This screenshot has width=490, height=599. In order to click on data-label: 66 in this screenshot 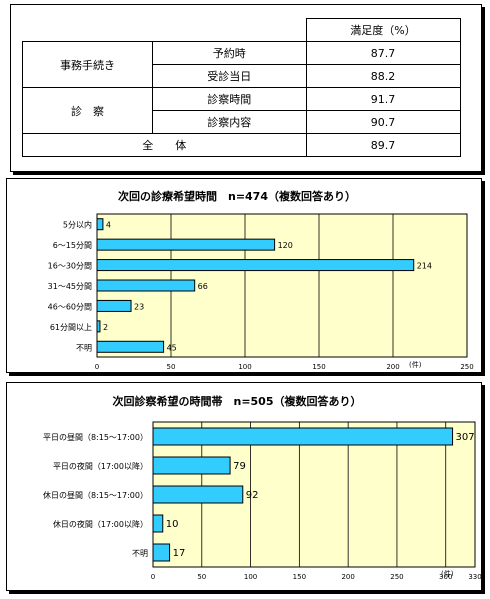, I will do `click(203, 286)`.